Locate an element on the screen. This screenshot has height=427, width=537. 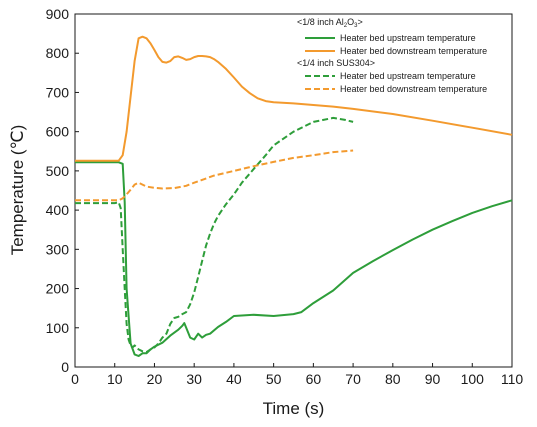
x-tick-label: 0 is located at coordinates (75, 379).